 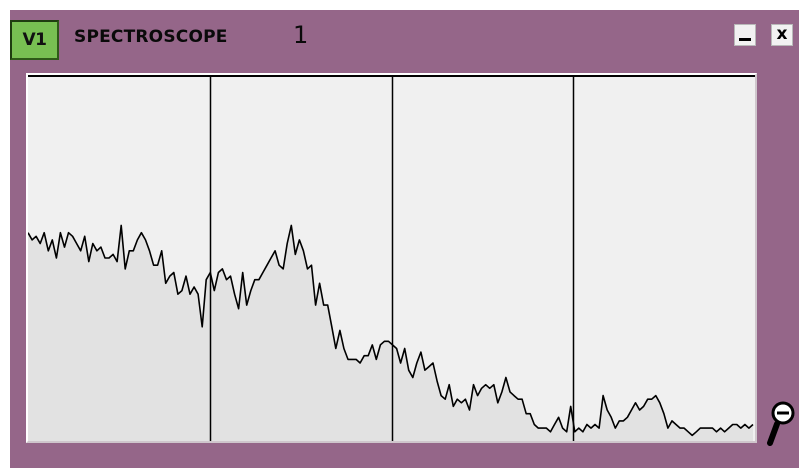 I want to click on window-number: 1, so click(x=301, y=35).